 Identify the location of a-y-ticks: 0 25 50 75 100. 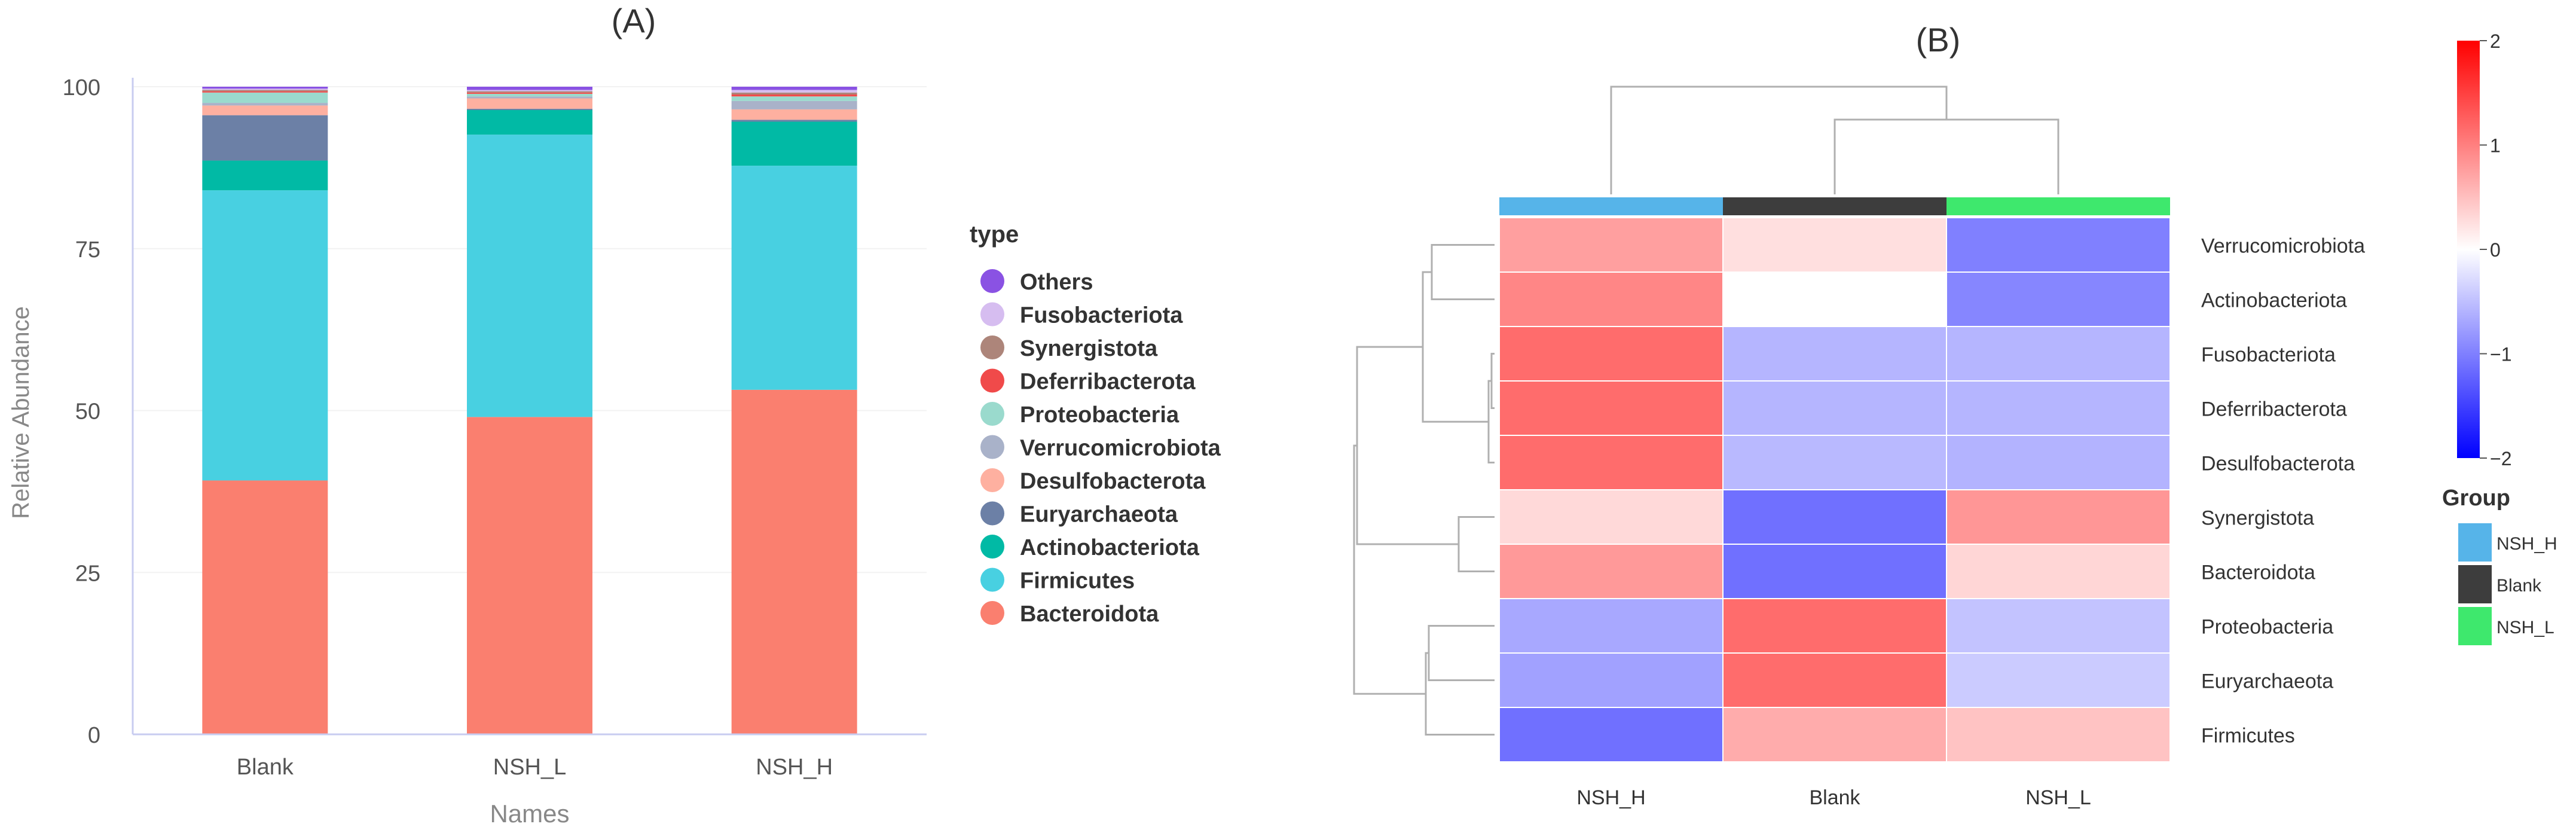
(82, 411).